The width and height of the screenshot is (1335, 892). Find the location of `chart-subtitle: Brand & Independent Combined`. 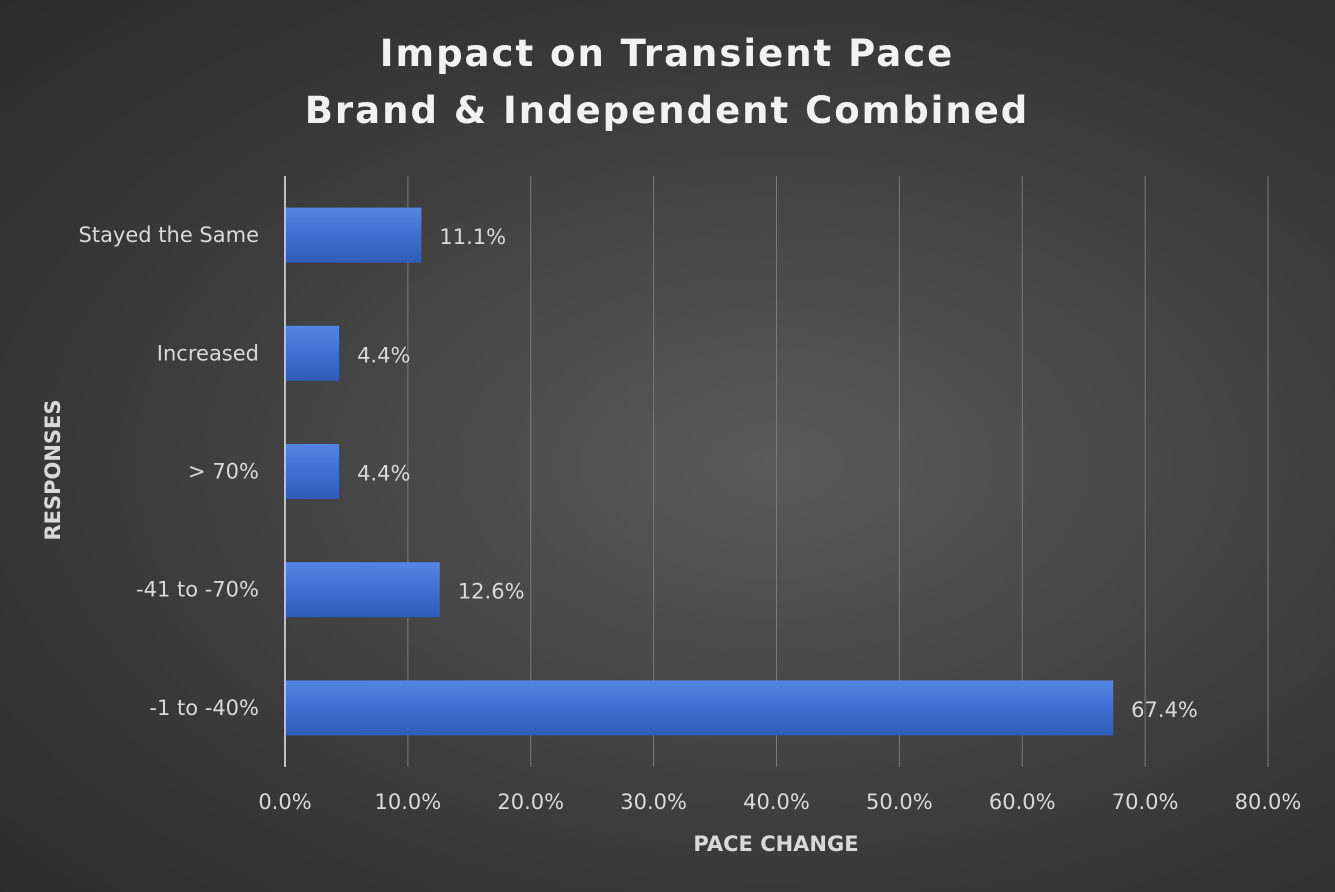

chart-subtitle: Brand & Independent Combined is located at coordinates (667, 110).